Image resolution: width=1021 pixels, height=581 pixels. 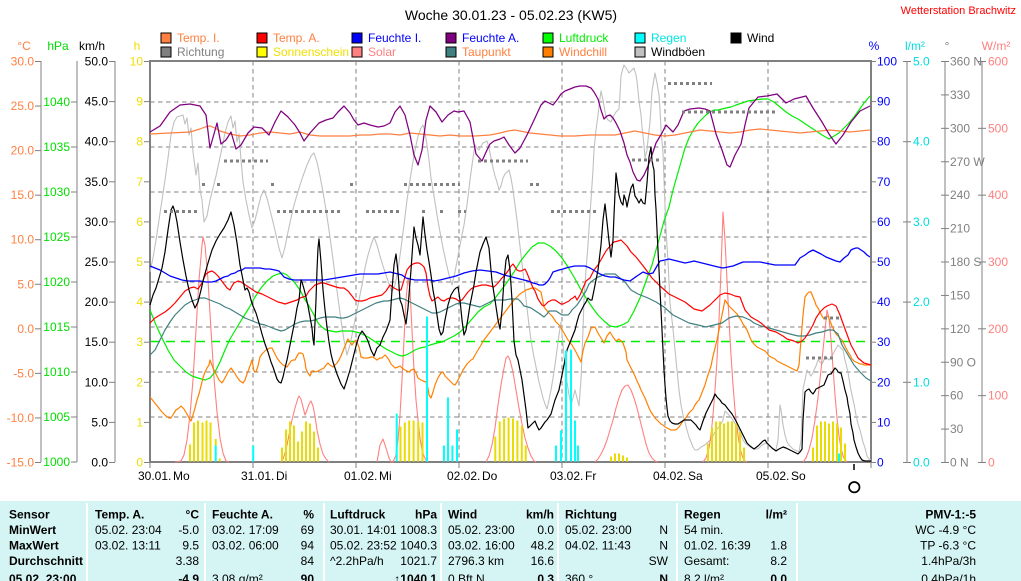 I want to click on svg-text: 100, so click(x=887, y=62).